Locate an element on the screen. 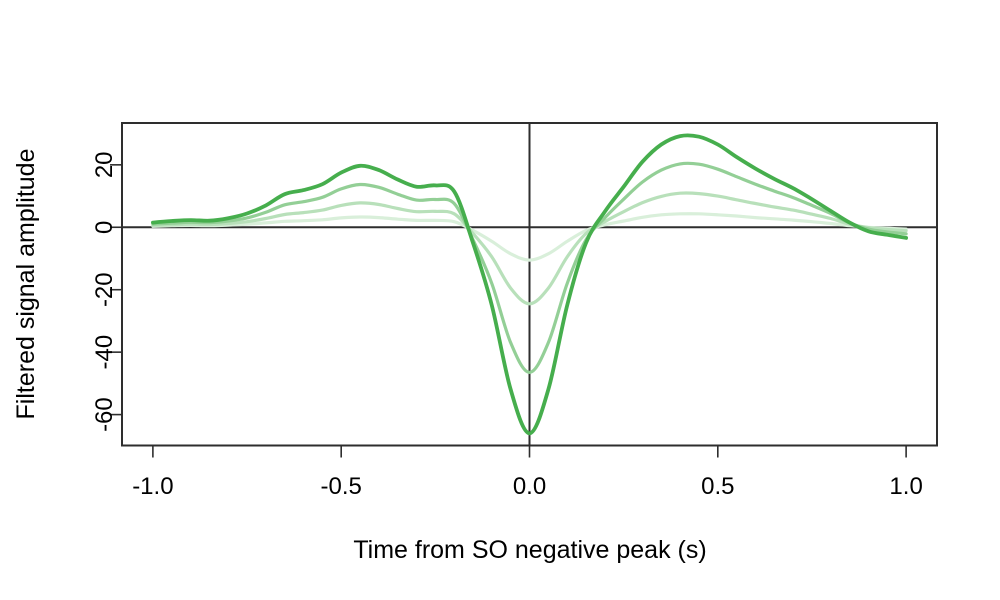 Image resolution: width=1000 pixels, height=600 pixels. y-tick-label: -40 is located at coordinates (104, 352).